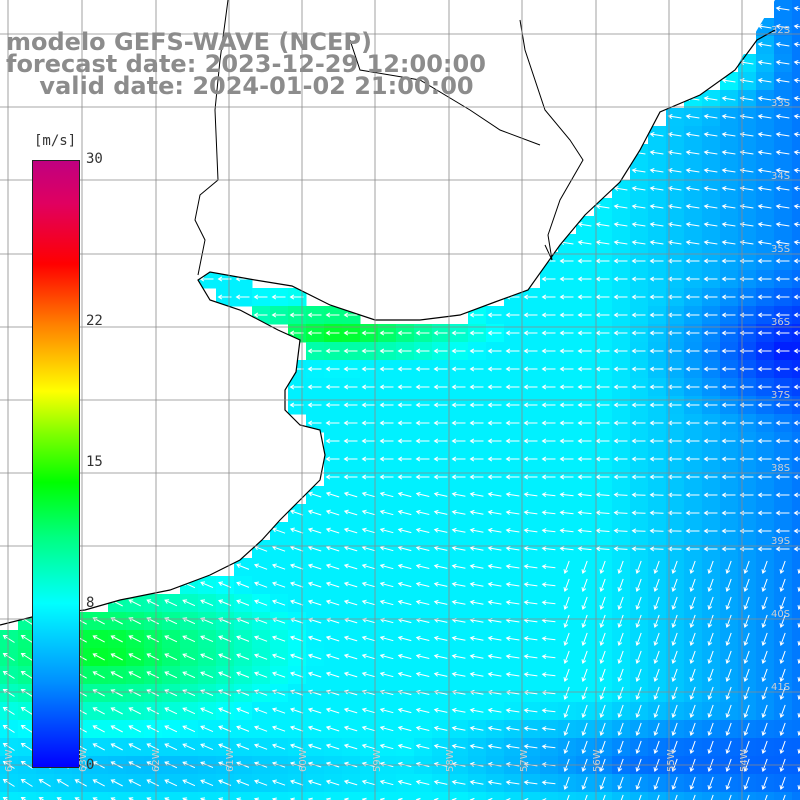 This screenshot has width=800, height=800. I want to click on latitude-label: 40S, so click(781, 614).